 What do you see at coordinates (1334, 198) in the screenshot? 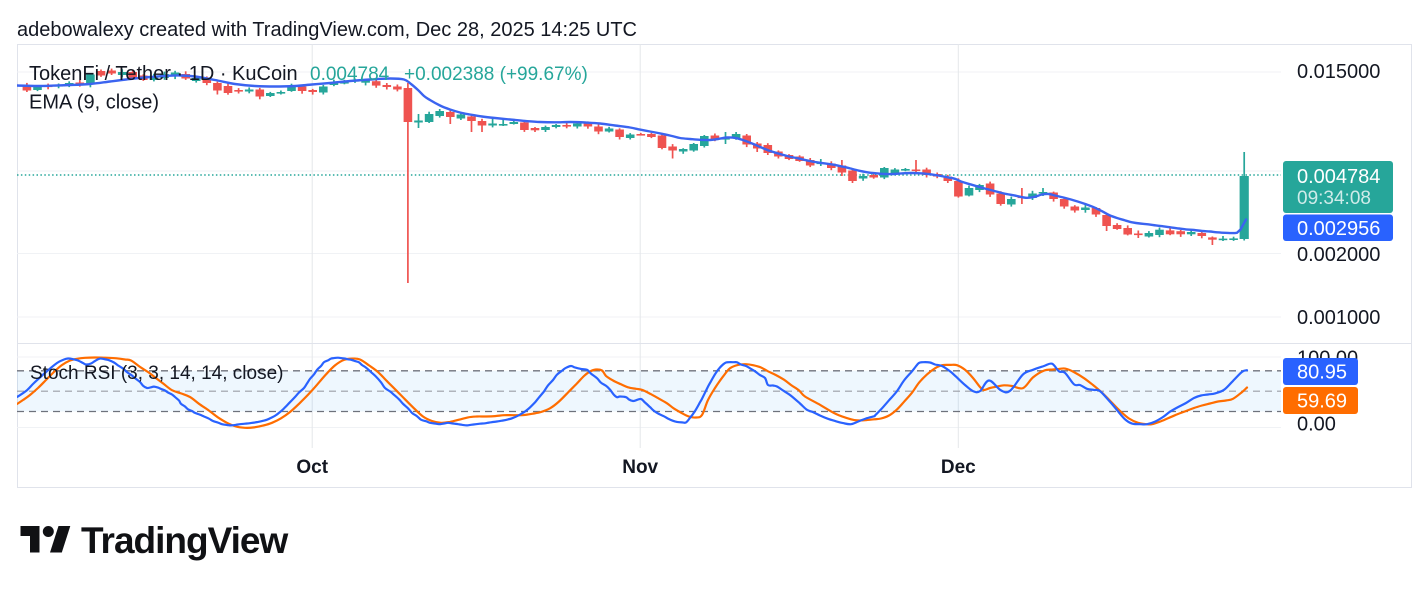
I see `svg-text: 09:34:08` at bounding box center [1334, 198].